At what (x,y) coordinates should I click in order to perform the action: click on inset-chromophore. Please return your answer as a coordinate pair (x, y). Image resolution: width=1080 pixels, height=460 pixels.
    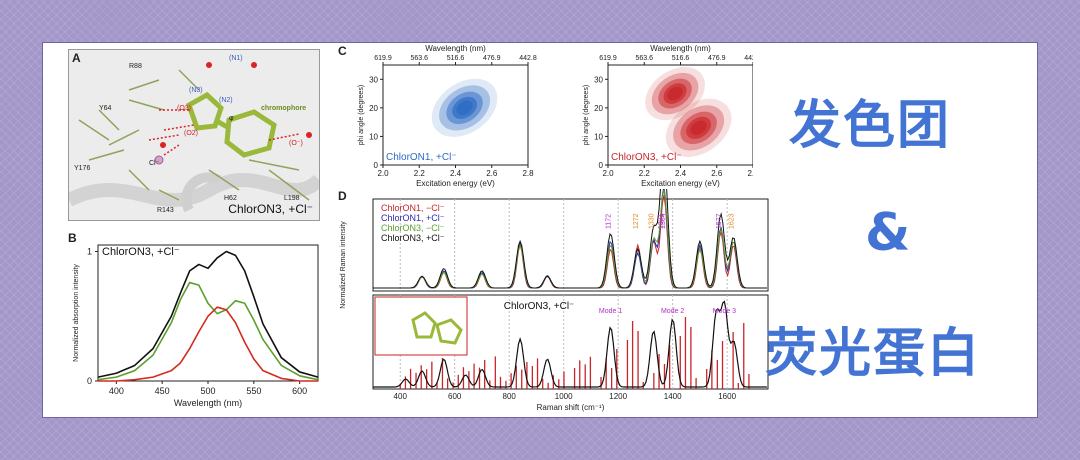
    Looking at the image, I should click on (449, 331).